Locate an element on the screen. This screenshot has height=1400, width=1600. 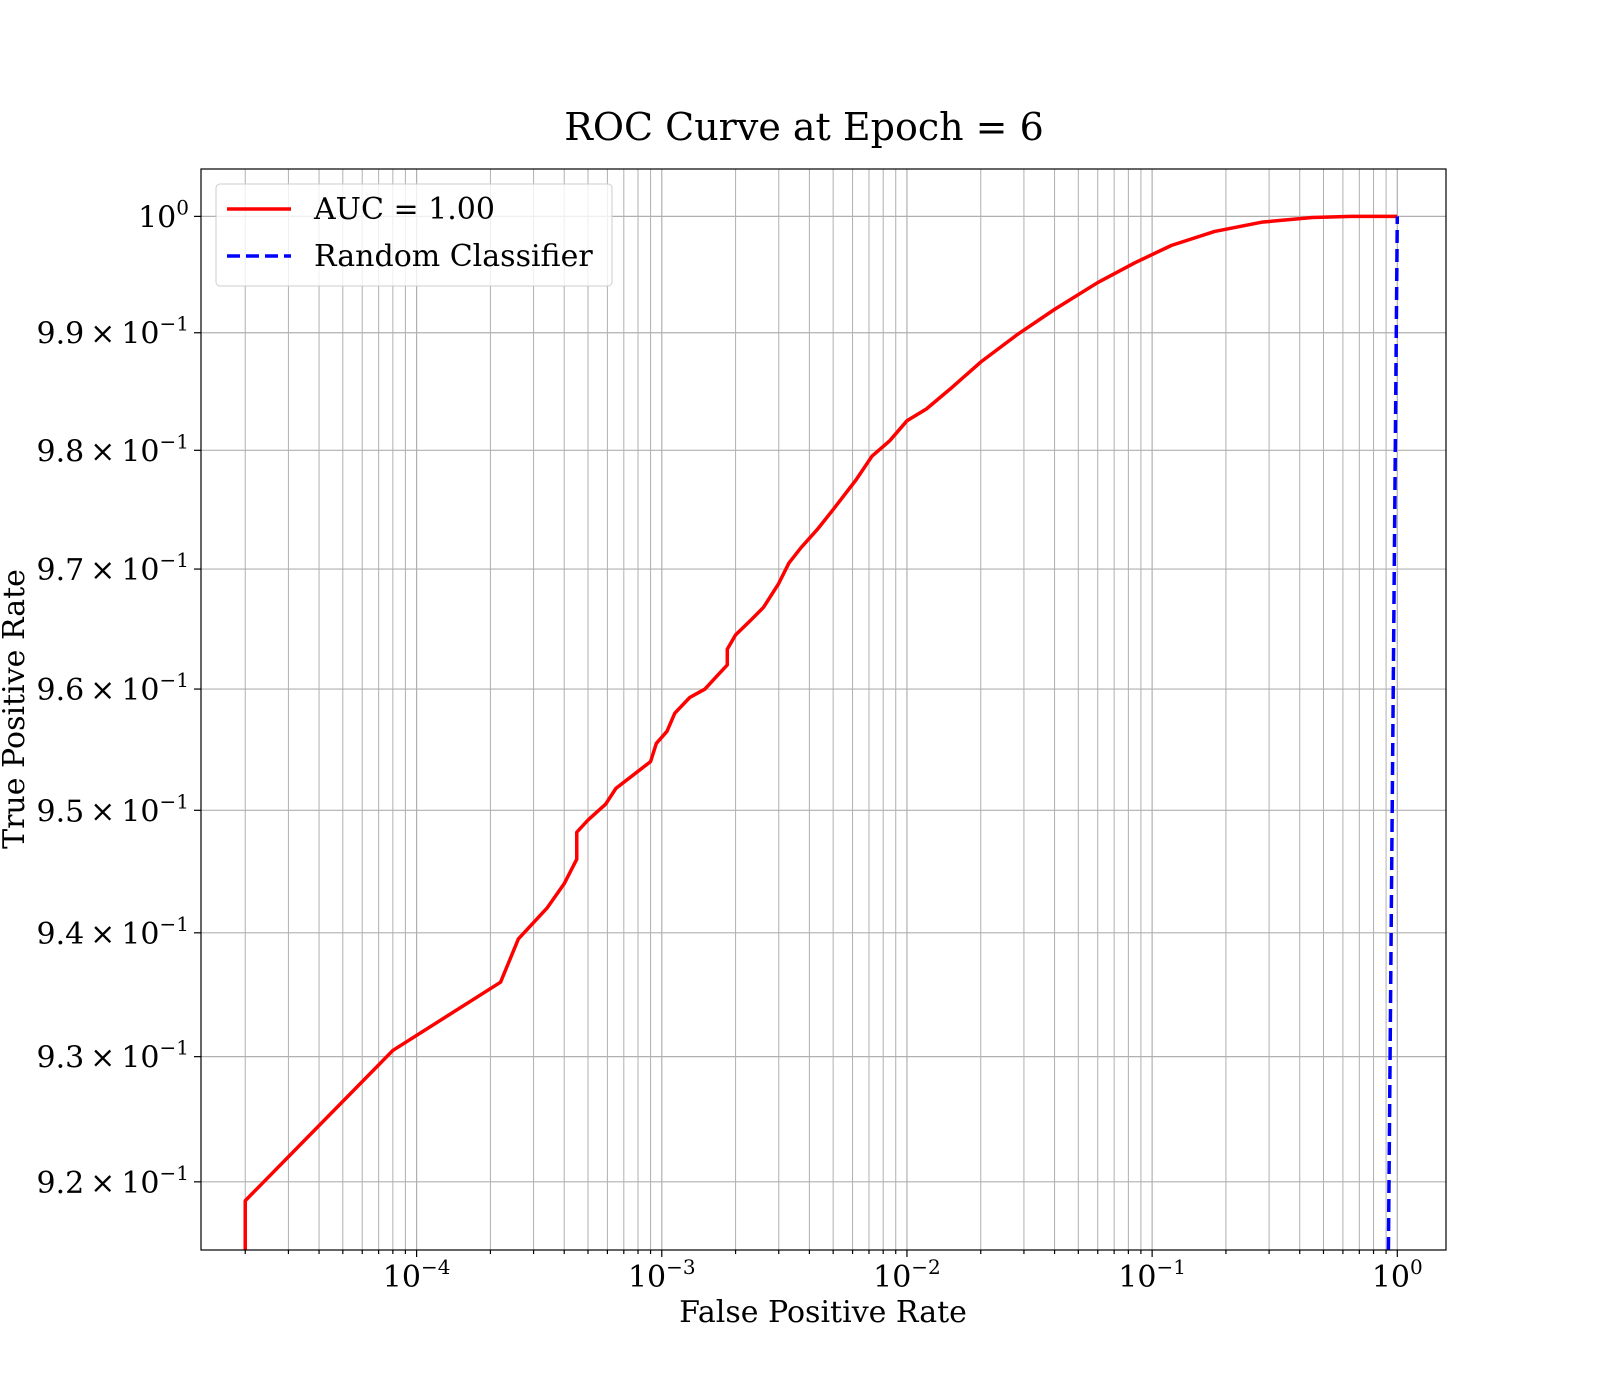
legend-label-roc: AUC = 1.00 is located at coordinates (404, 209).